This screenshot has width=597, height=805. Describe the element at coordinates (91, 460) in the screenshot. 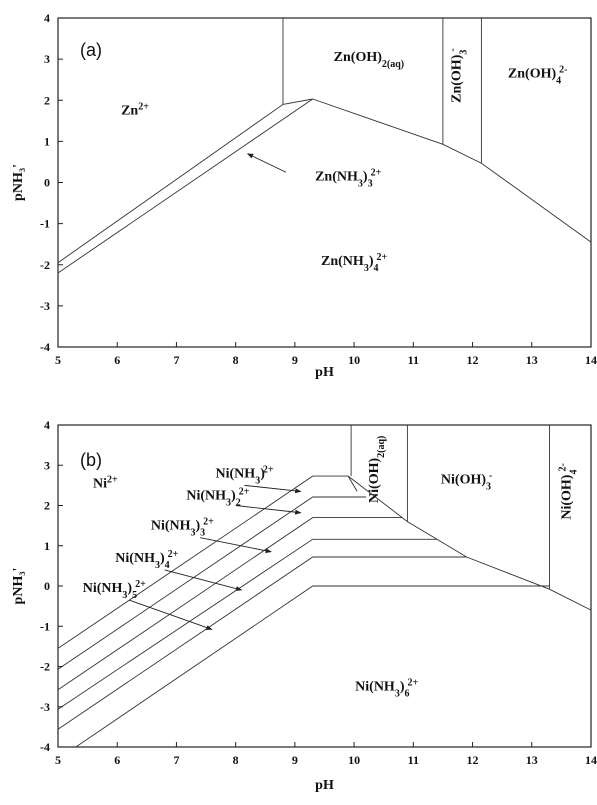

I see `panel-label: (b)` at that location.